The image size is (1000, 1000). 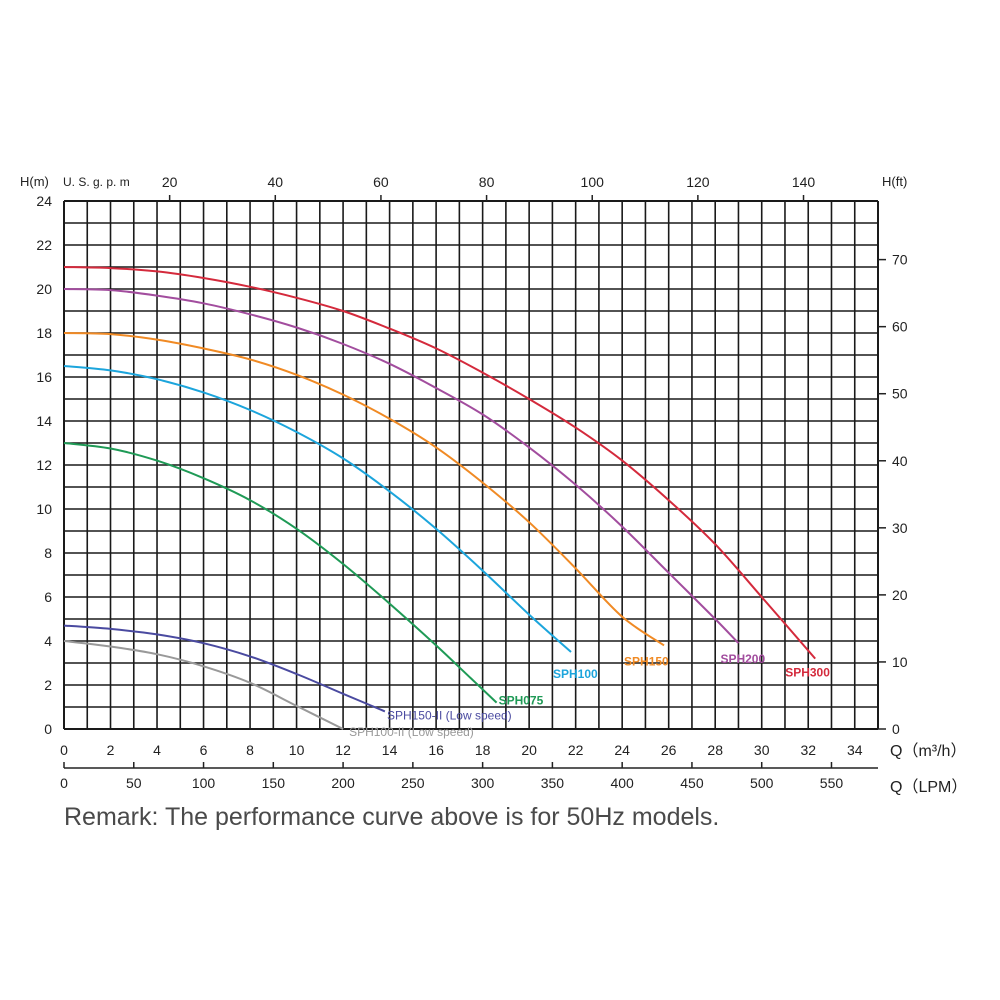 What do you see at coordinates (411, 732) in the screenshot?
I see `series-label: SPH100-II (Low speed)` at bounding box center [411, 732].